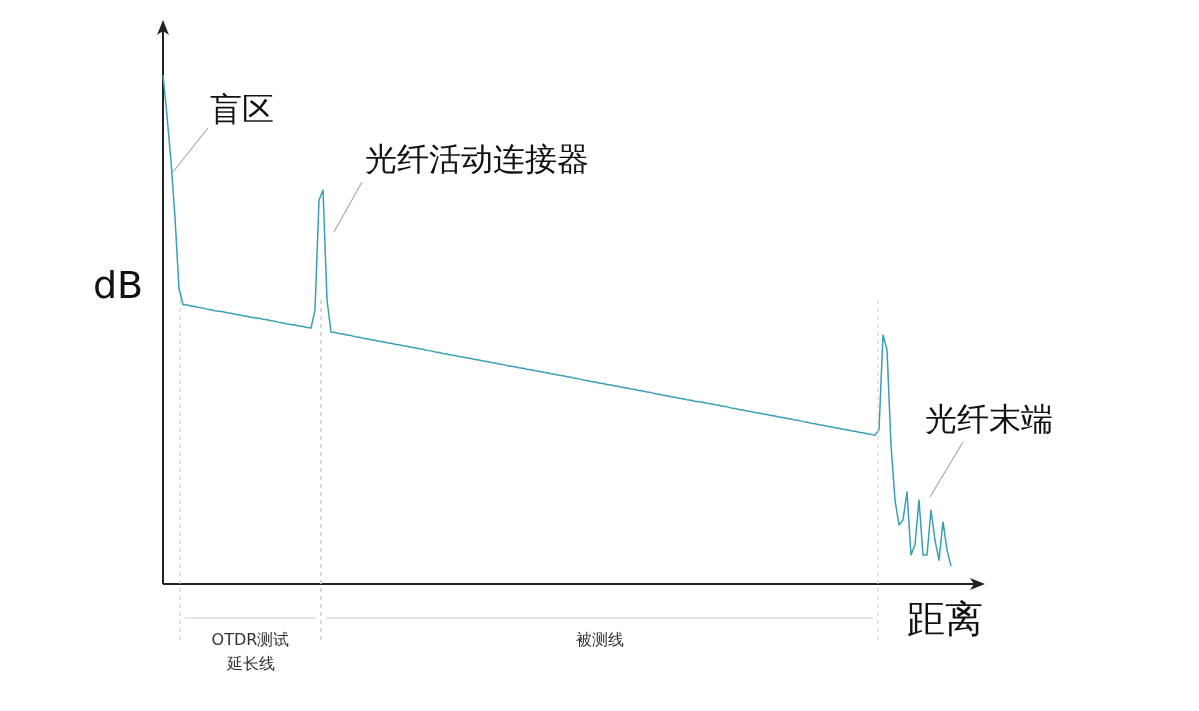 The height and width of the screenshot is (711, 1199). I want to click on annotation: OTDR测试延长线, so click(250, 486).